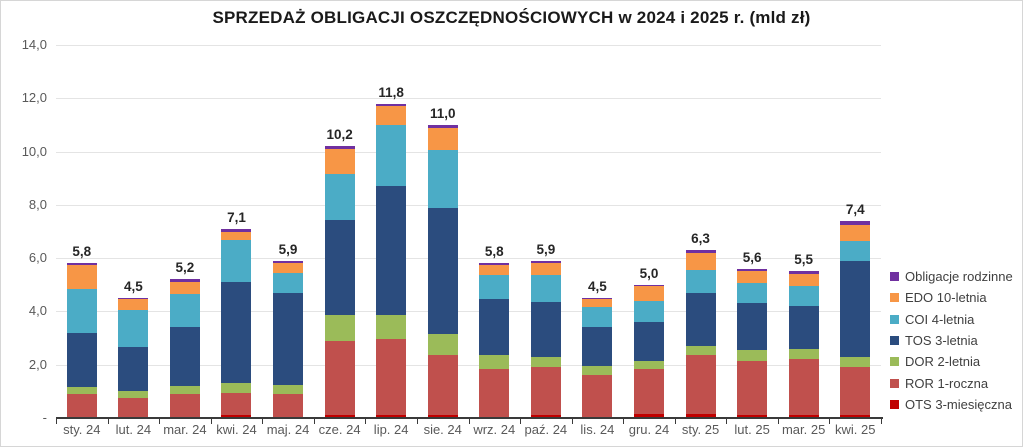 Image resolution: width=1023 pixels, height=447 pixels. Describe the element at coordinates (185, 429) in the screenshot. I see `x-tick-label: mar. 24` at that location.